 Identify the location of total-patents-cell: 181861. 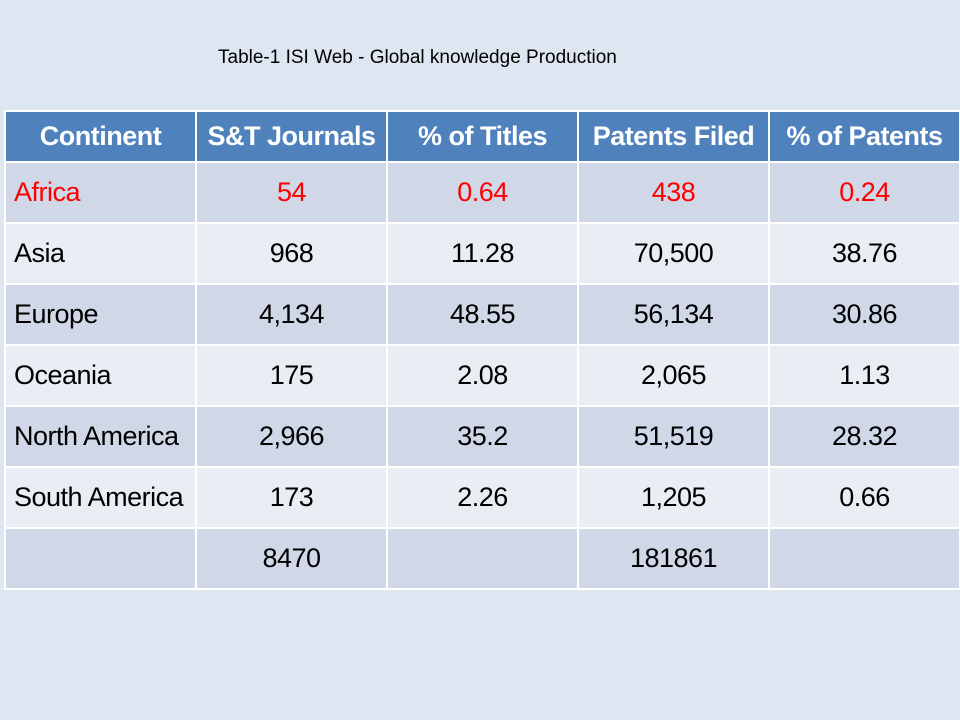
(673, 558).